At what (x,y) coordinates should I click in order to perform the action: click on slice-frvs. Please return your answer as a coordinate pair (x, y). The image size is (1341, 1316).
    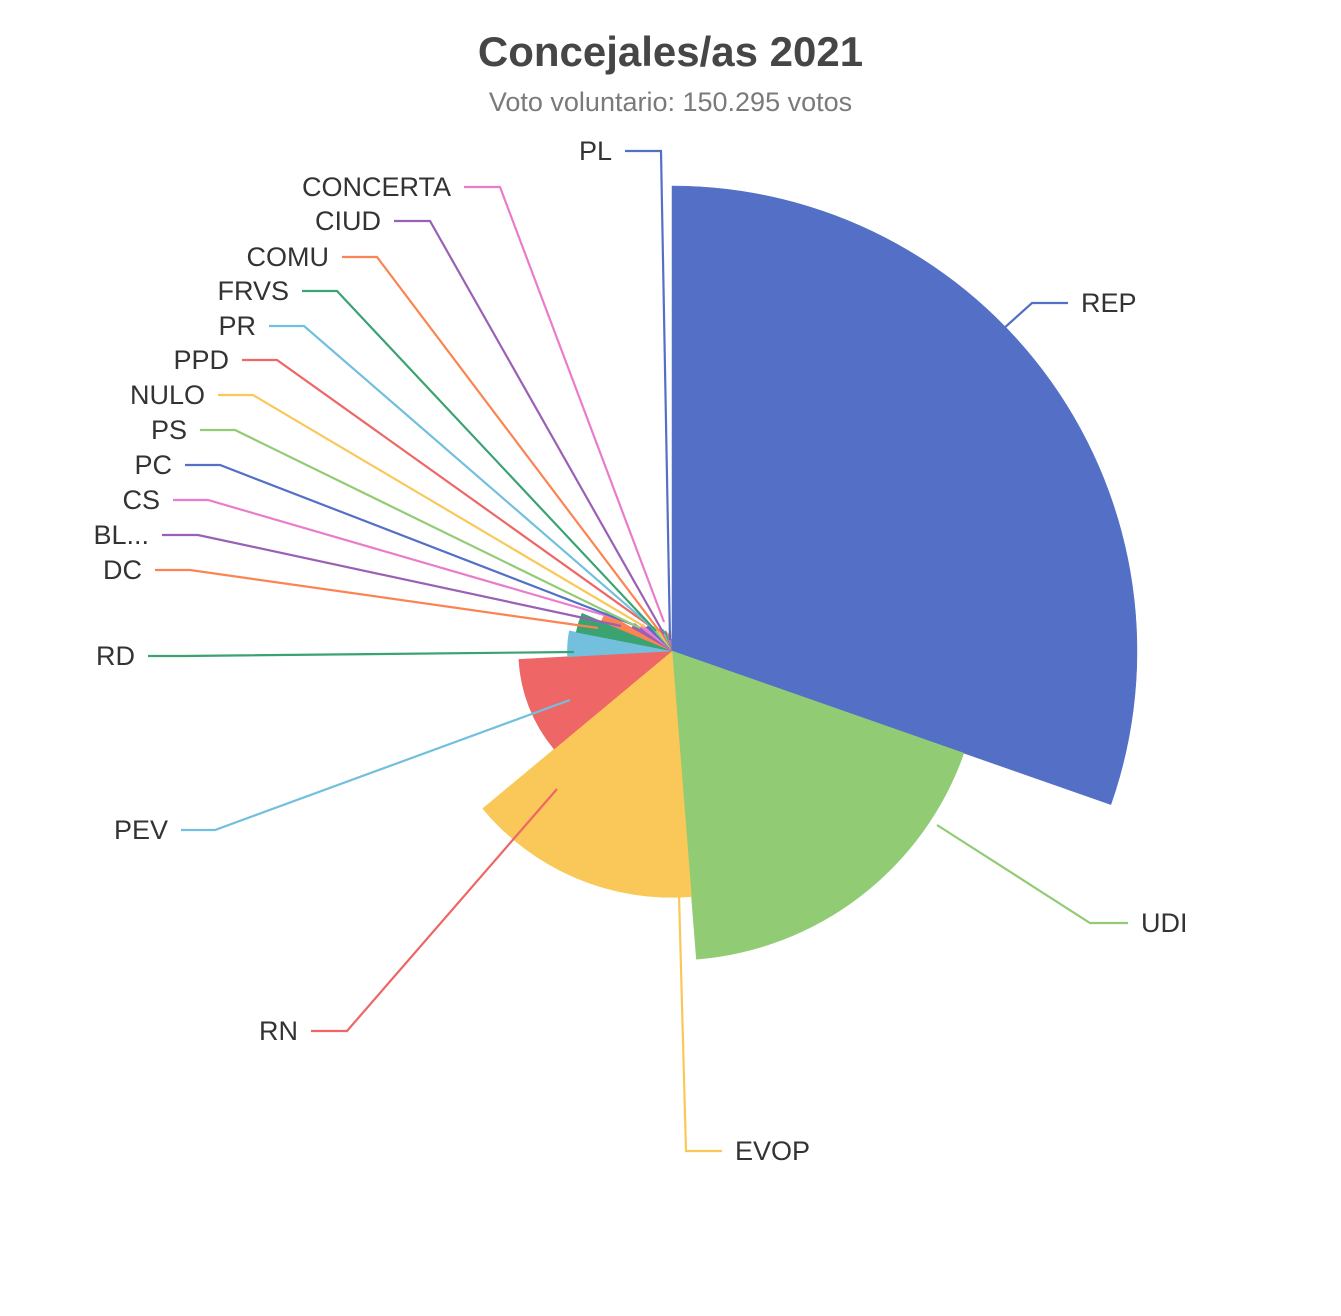
    Looking at the image, I should click on (668, 641).